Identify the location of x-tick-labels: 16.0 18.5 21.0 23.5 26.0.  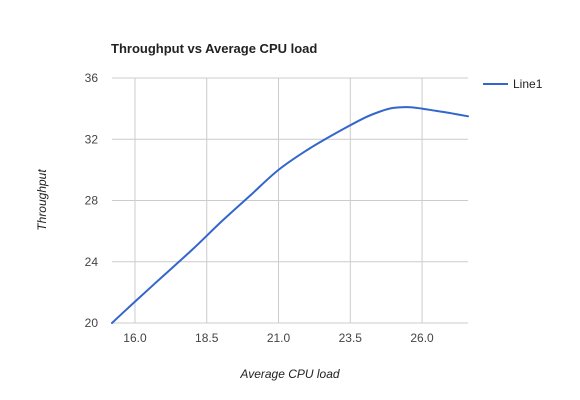
(278, 338).